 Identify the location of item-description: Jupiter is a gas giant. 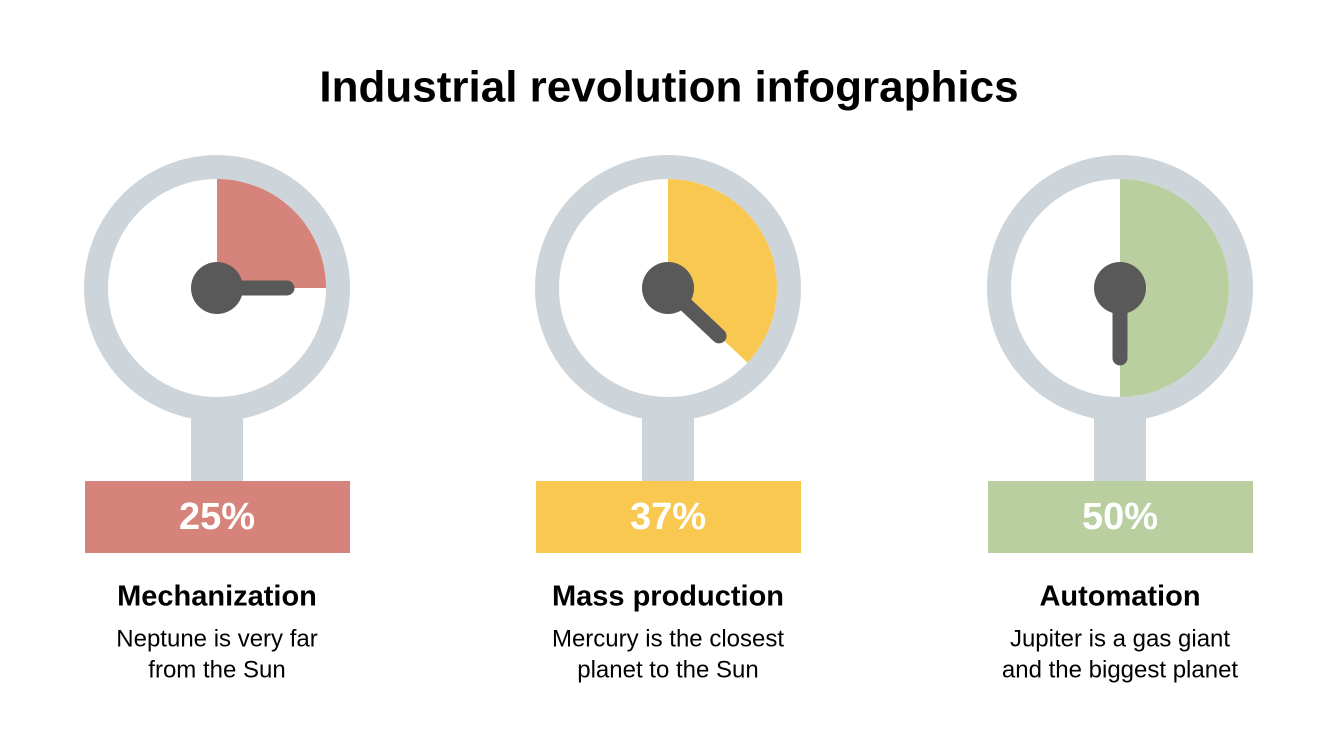
(1120, 638).